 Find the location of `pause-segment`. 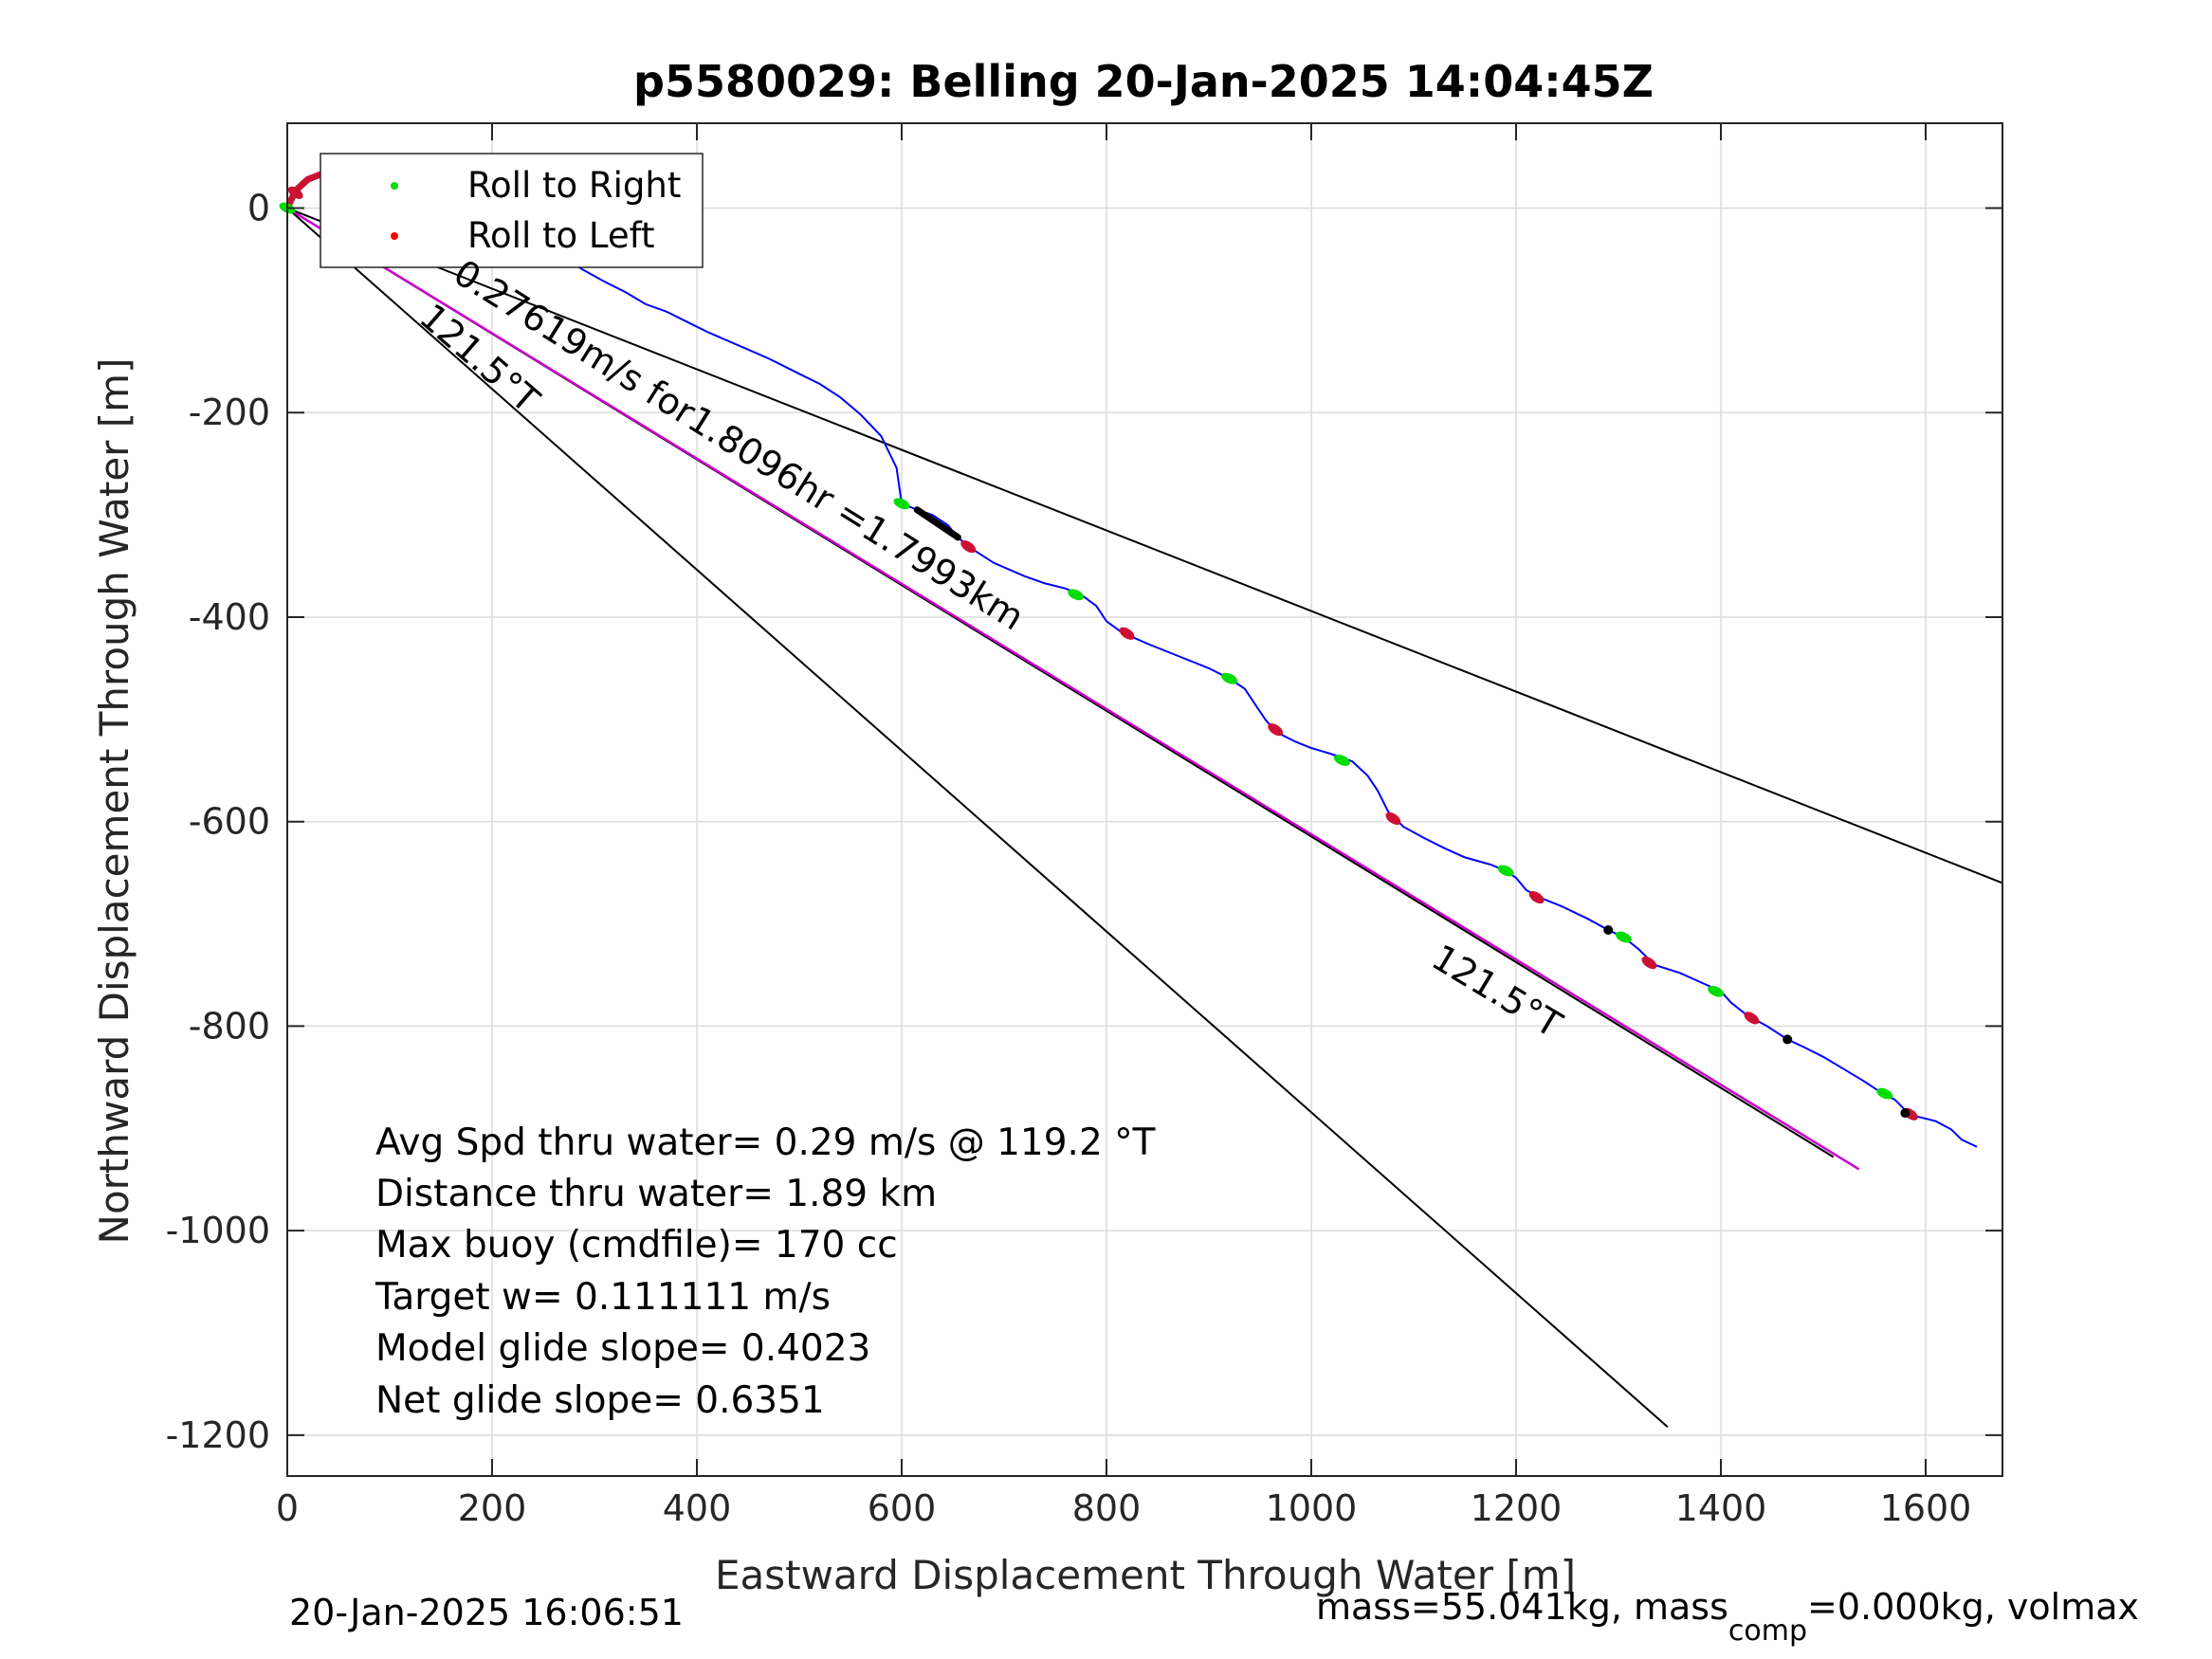

pause-segment is located at coordinates (937, 523).